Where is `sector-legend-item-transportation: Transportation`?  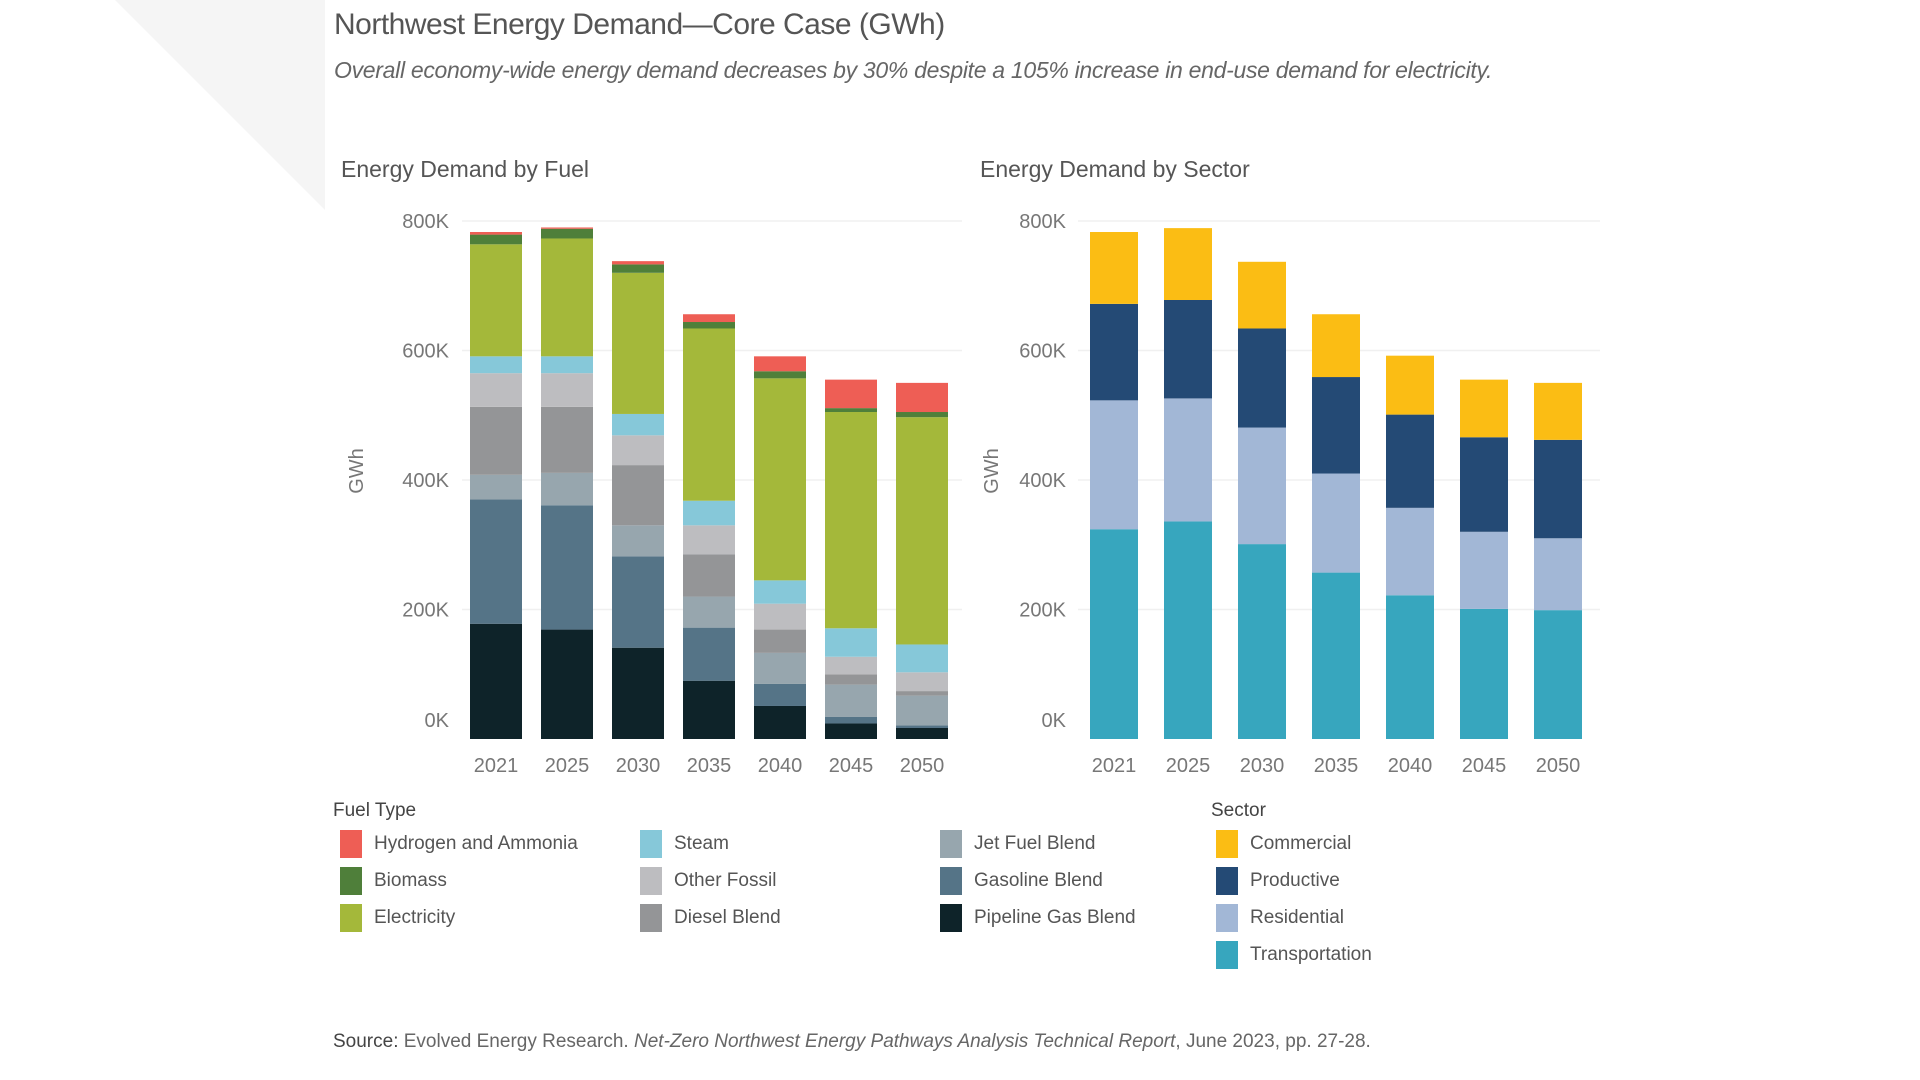 sector-legend-item-transportation: Transportation is located at coordinates (1294, 955).